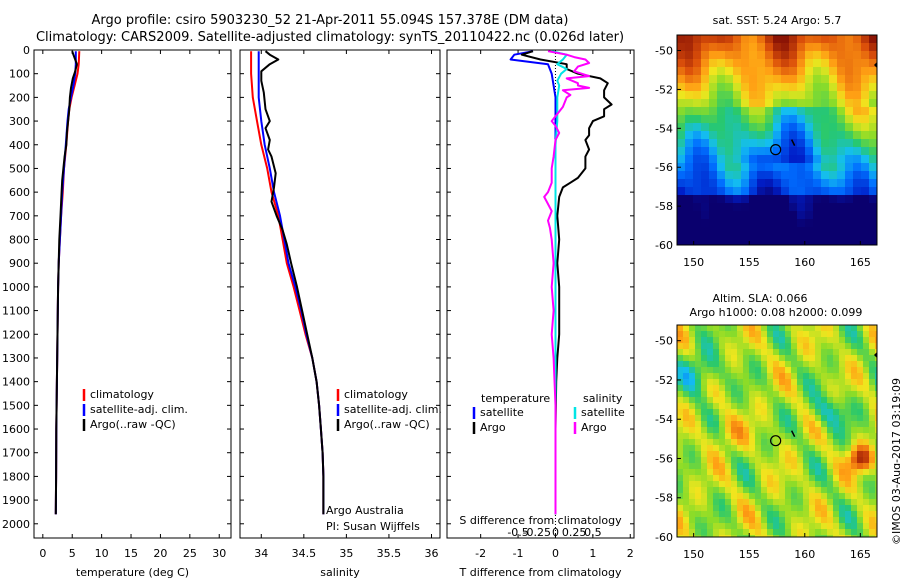 The height and width of the screenshot is (580, 900). What do you see at coordinates (592, 553) in the screenshot?
I see `x-tick-label: 1` at bounding box center [592, 553].